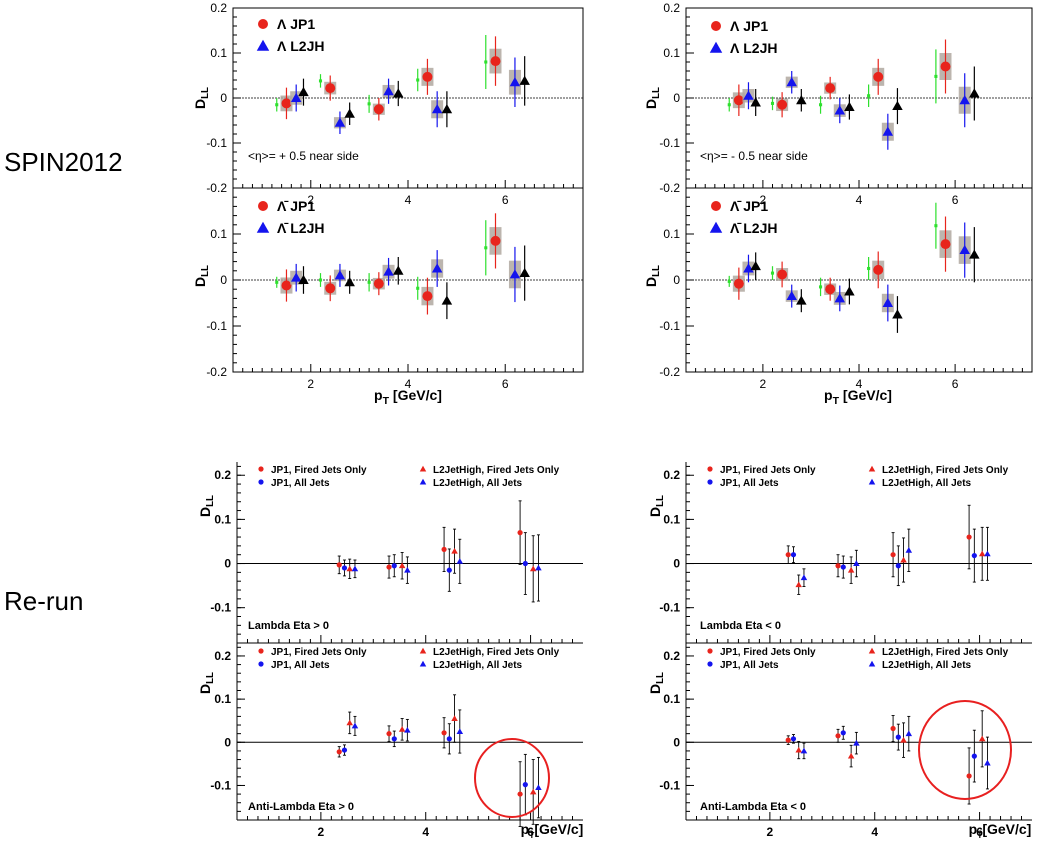 The width and height of the screenshot is (1048, 855). Describe the element at coordinates (671, 475) in the screenshot. I see `y-tick-label: 0.2` at that location.